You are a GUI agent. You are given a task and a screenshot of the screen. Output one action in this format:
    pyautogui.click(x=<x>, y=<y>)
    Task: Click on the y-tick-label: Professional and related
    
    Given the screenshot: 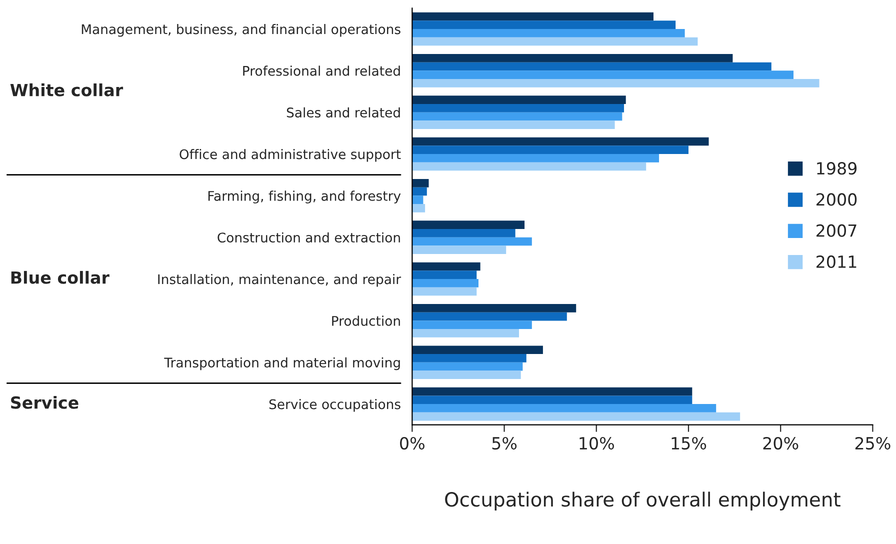 What is the action you would take?
    pyautogui.click(x=321, y=71)
    